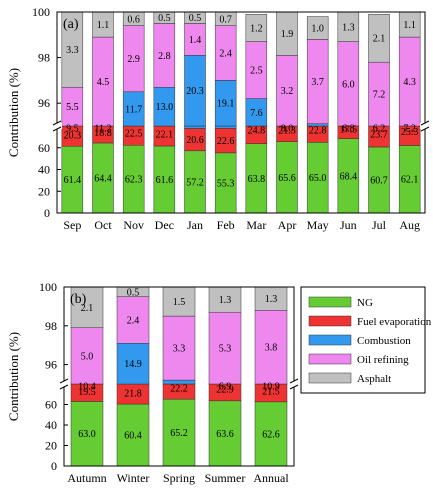 Image resolution: width=433 pixels, height=504 pixels. I want to click on p1-label-asphalt: 1.0, so click(317, 28).